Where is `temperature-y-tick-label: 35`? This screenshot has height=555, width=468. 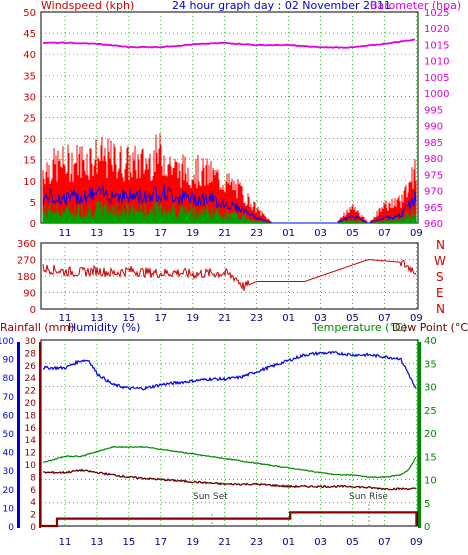
temperature-y-tick-label: 35 is located at coordinates (430, 364).